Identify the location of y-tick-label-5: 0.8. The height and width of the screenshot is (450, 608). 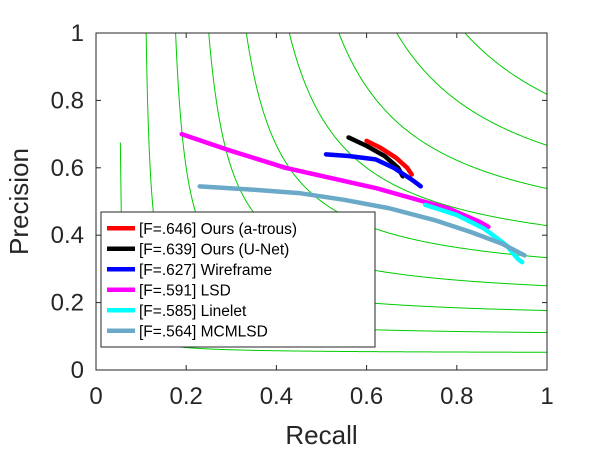
(67, 100).